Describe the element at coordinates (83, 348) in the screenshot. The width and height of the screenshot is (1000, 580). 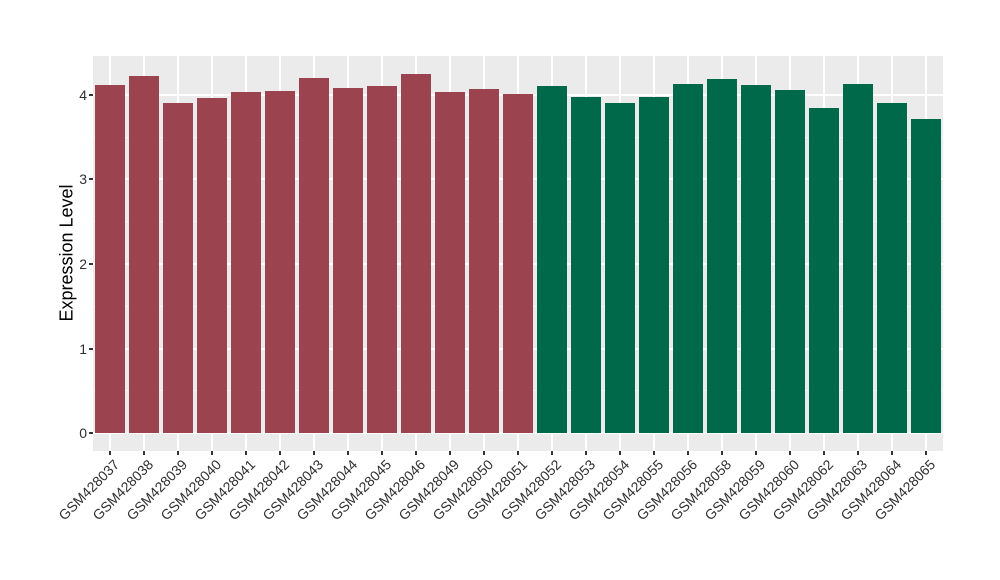
I see `y-tick-label: 1` at that location.